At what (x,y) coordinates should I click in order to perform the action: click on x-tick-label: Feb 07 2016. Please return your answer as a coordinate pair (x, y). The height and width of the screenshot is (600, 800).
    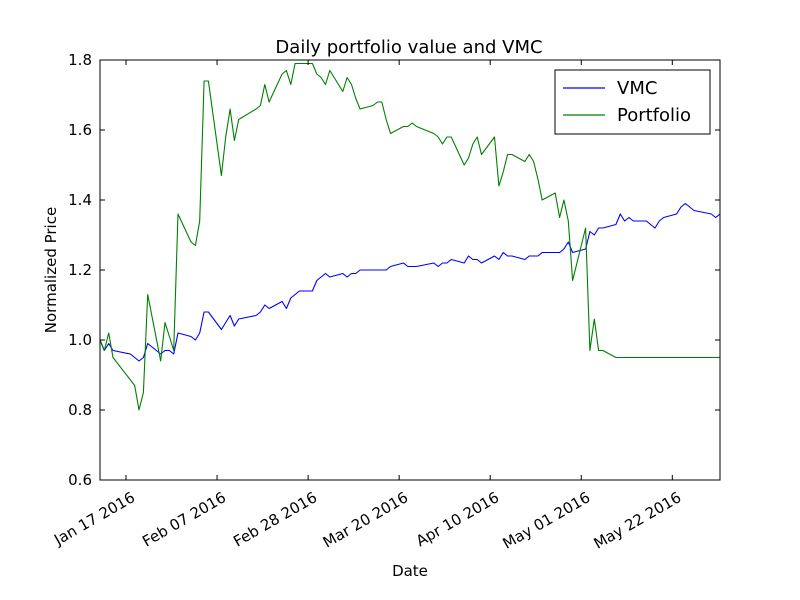
    Looking at the image, I should click on (184, 519).